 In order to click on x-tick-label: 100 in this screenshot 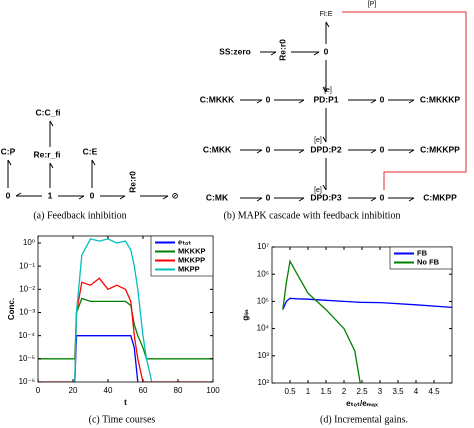, I will do `click(213, 390)`.